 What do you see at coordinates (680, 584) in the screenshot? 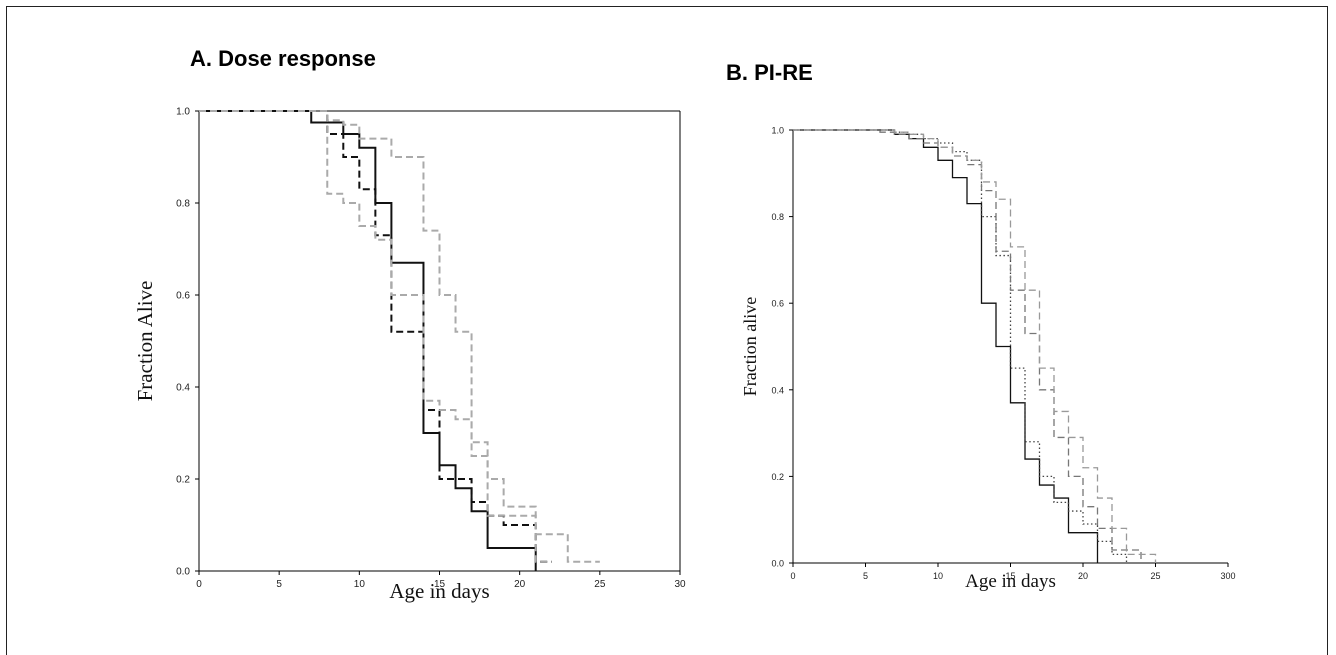
I see `x-tick-label: 30` at bounding box center [680, 584].